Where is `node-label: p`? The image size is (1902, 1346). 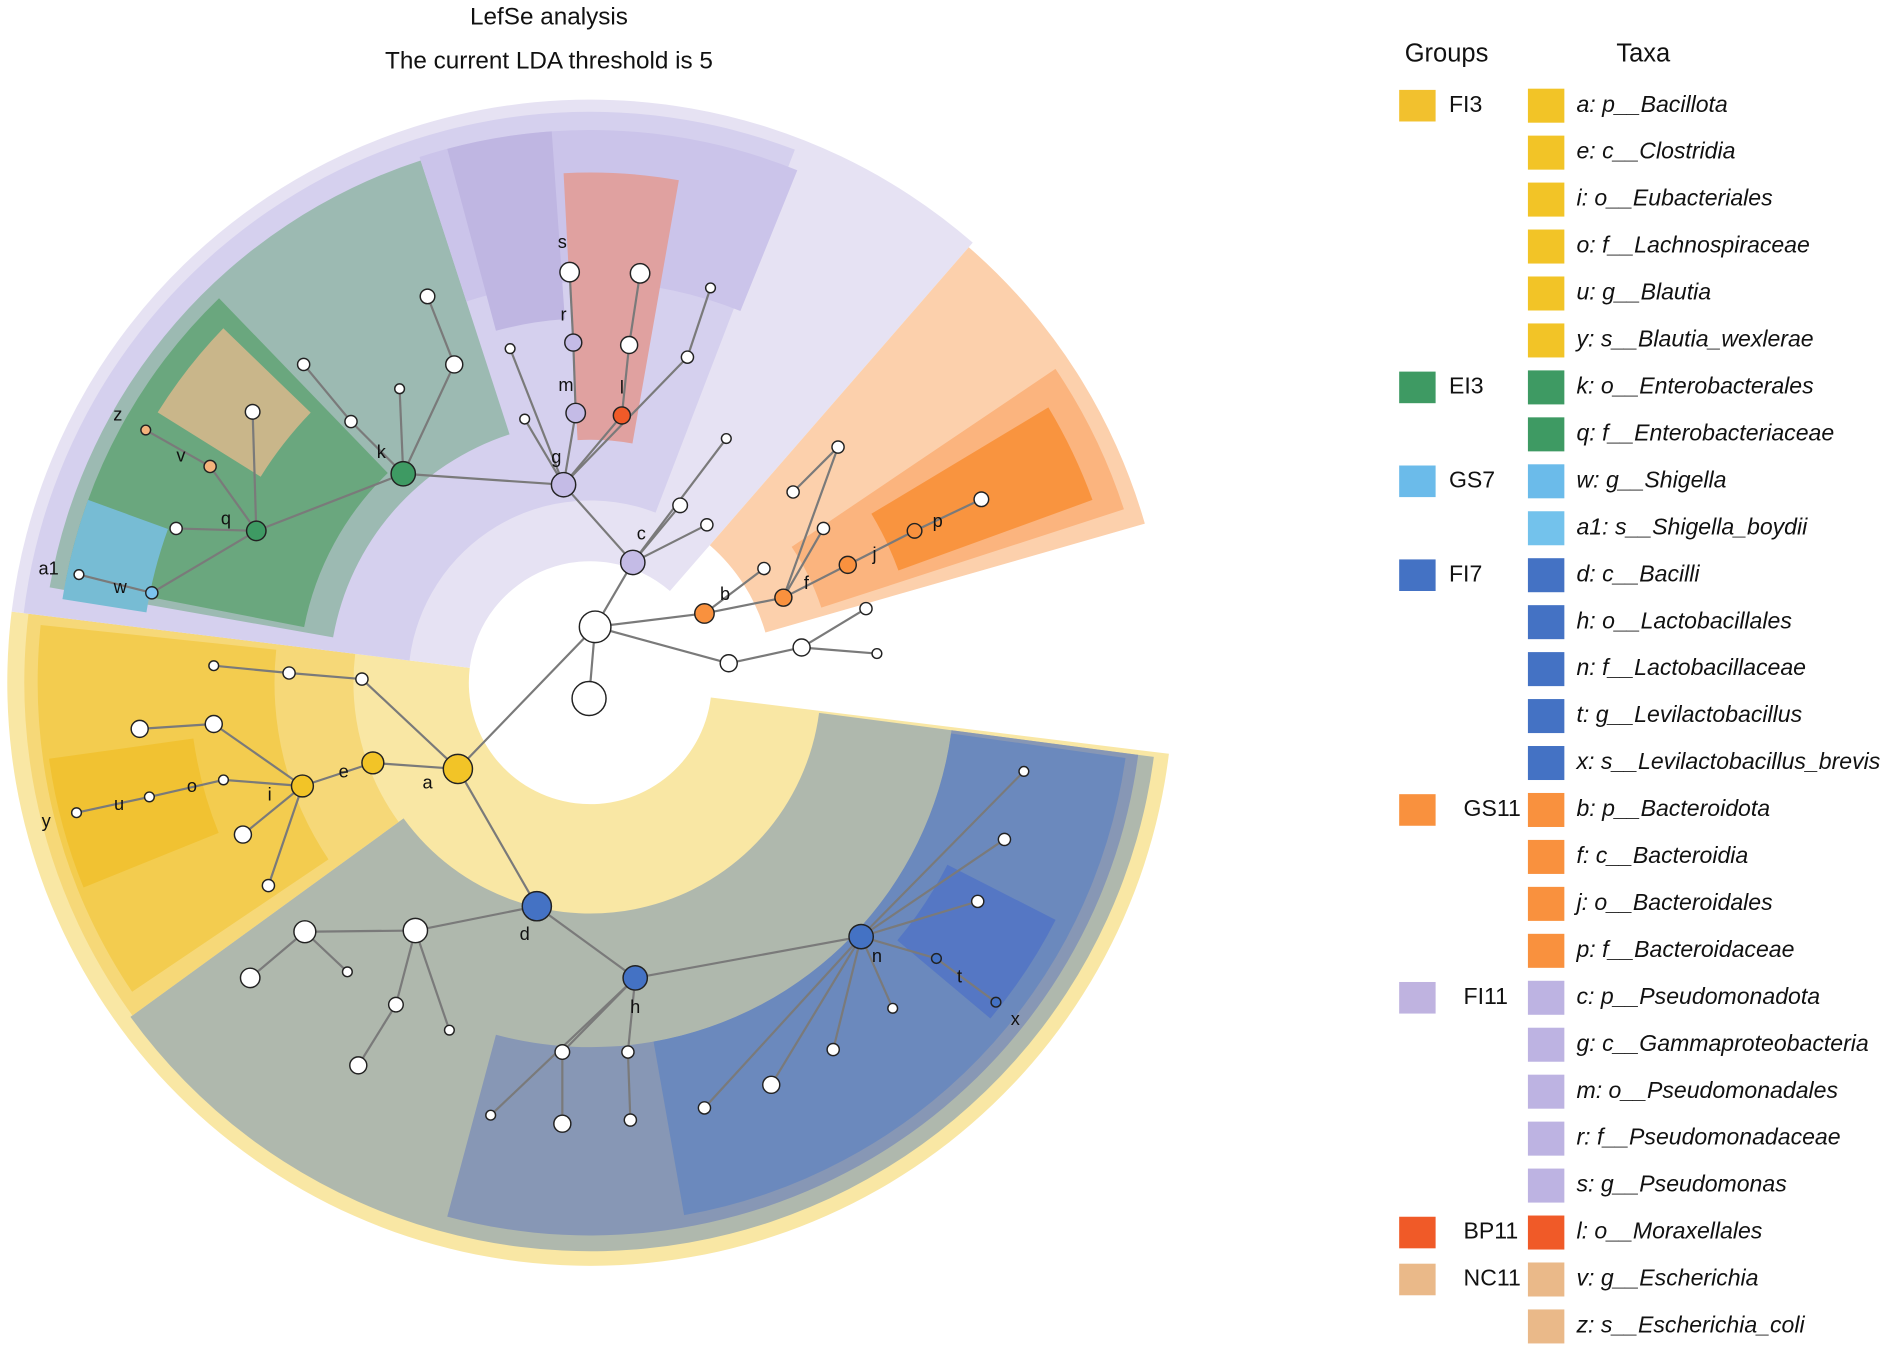
node-label: p is located at coordinates (938, 521).